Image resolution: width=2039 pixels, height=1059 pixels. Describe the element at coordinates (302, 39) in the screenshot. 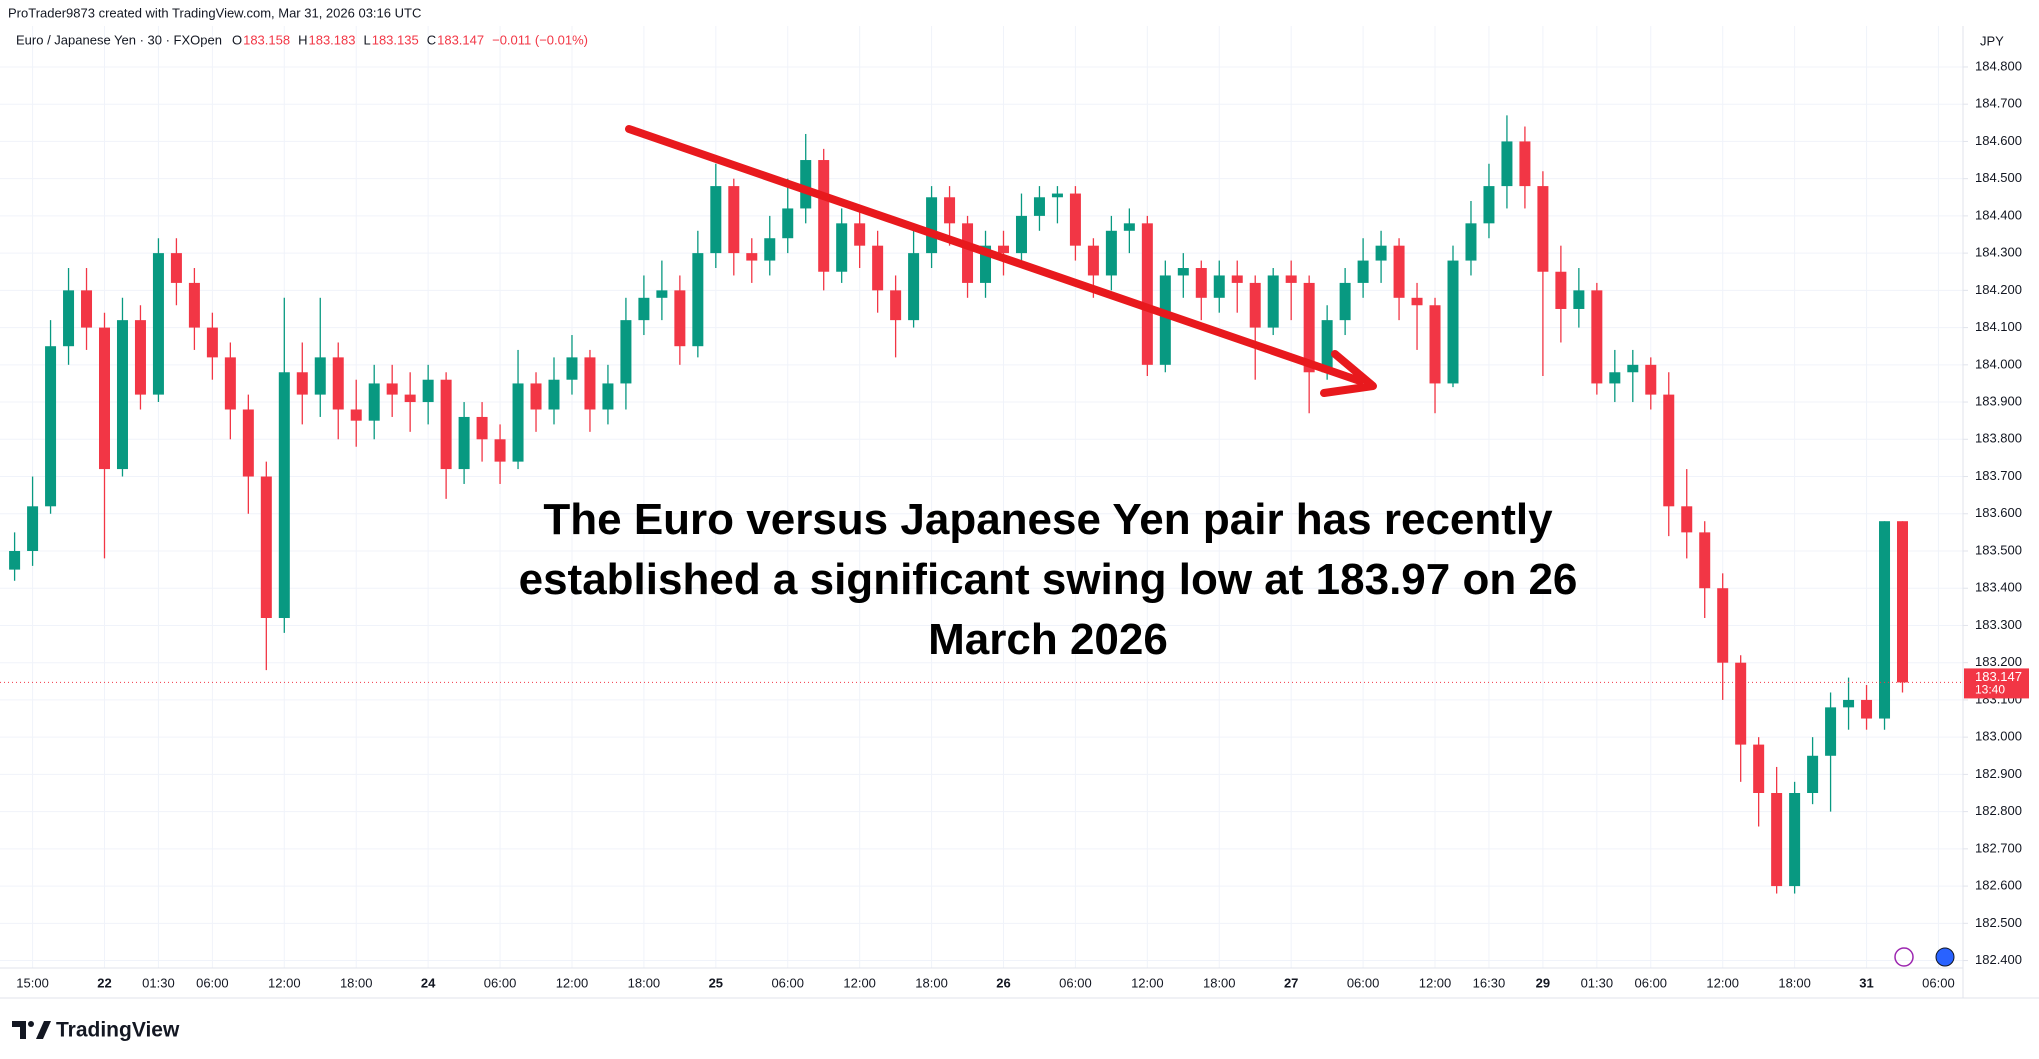

I see `ohlc-key: H` at that location.